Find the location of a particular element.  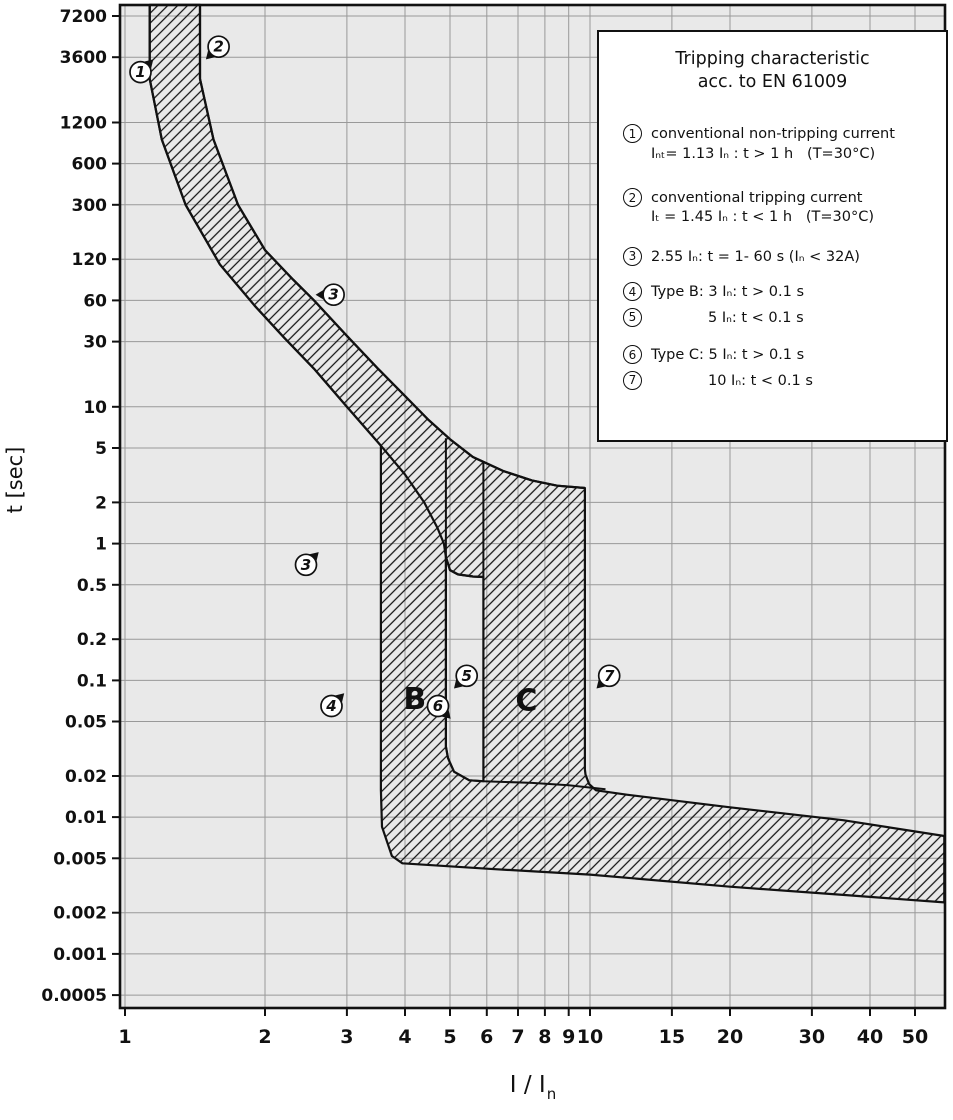

x-tick-label: 50 is located at coordinates (915, 1037).